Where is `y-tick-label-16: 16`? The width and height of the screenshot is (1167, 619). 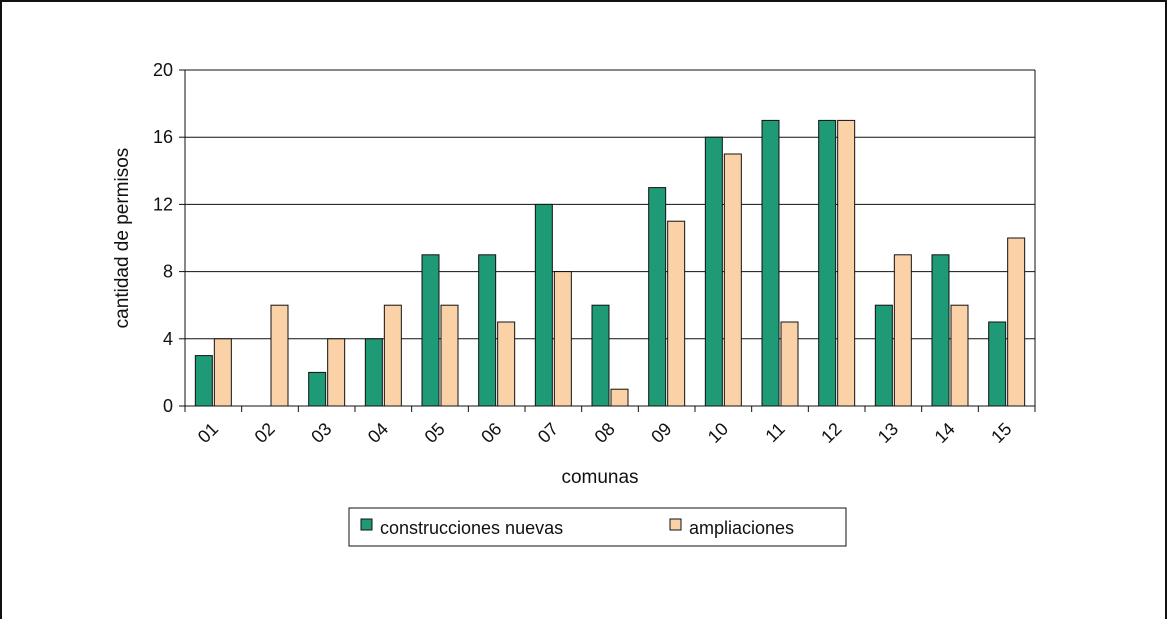 y-tick-label-16: 16 is located at coordinates (163, 137).